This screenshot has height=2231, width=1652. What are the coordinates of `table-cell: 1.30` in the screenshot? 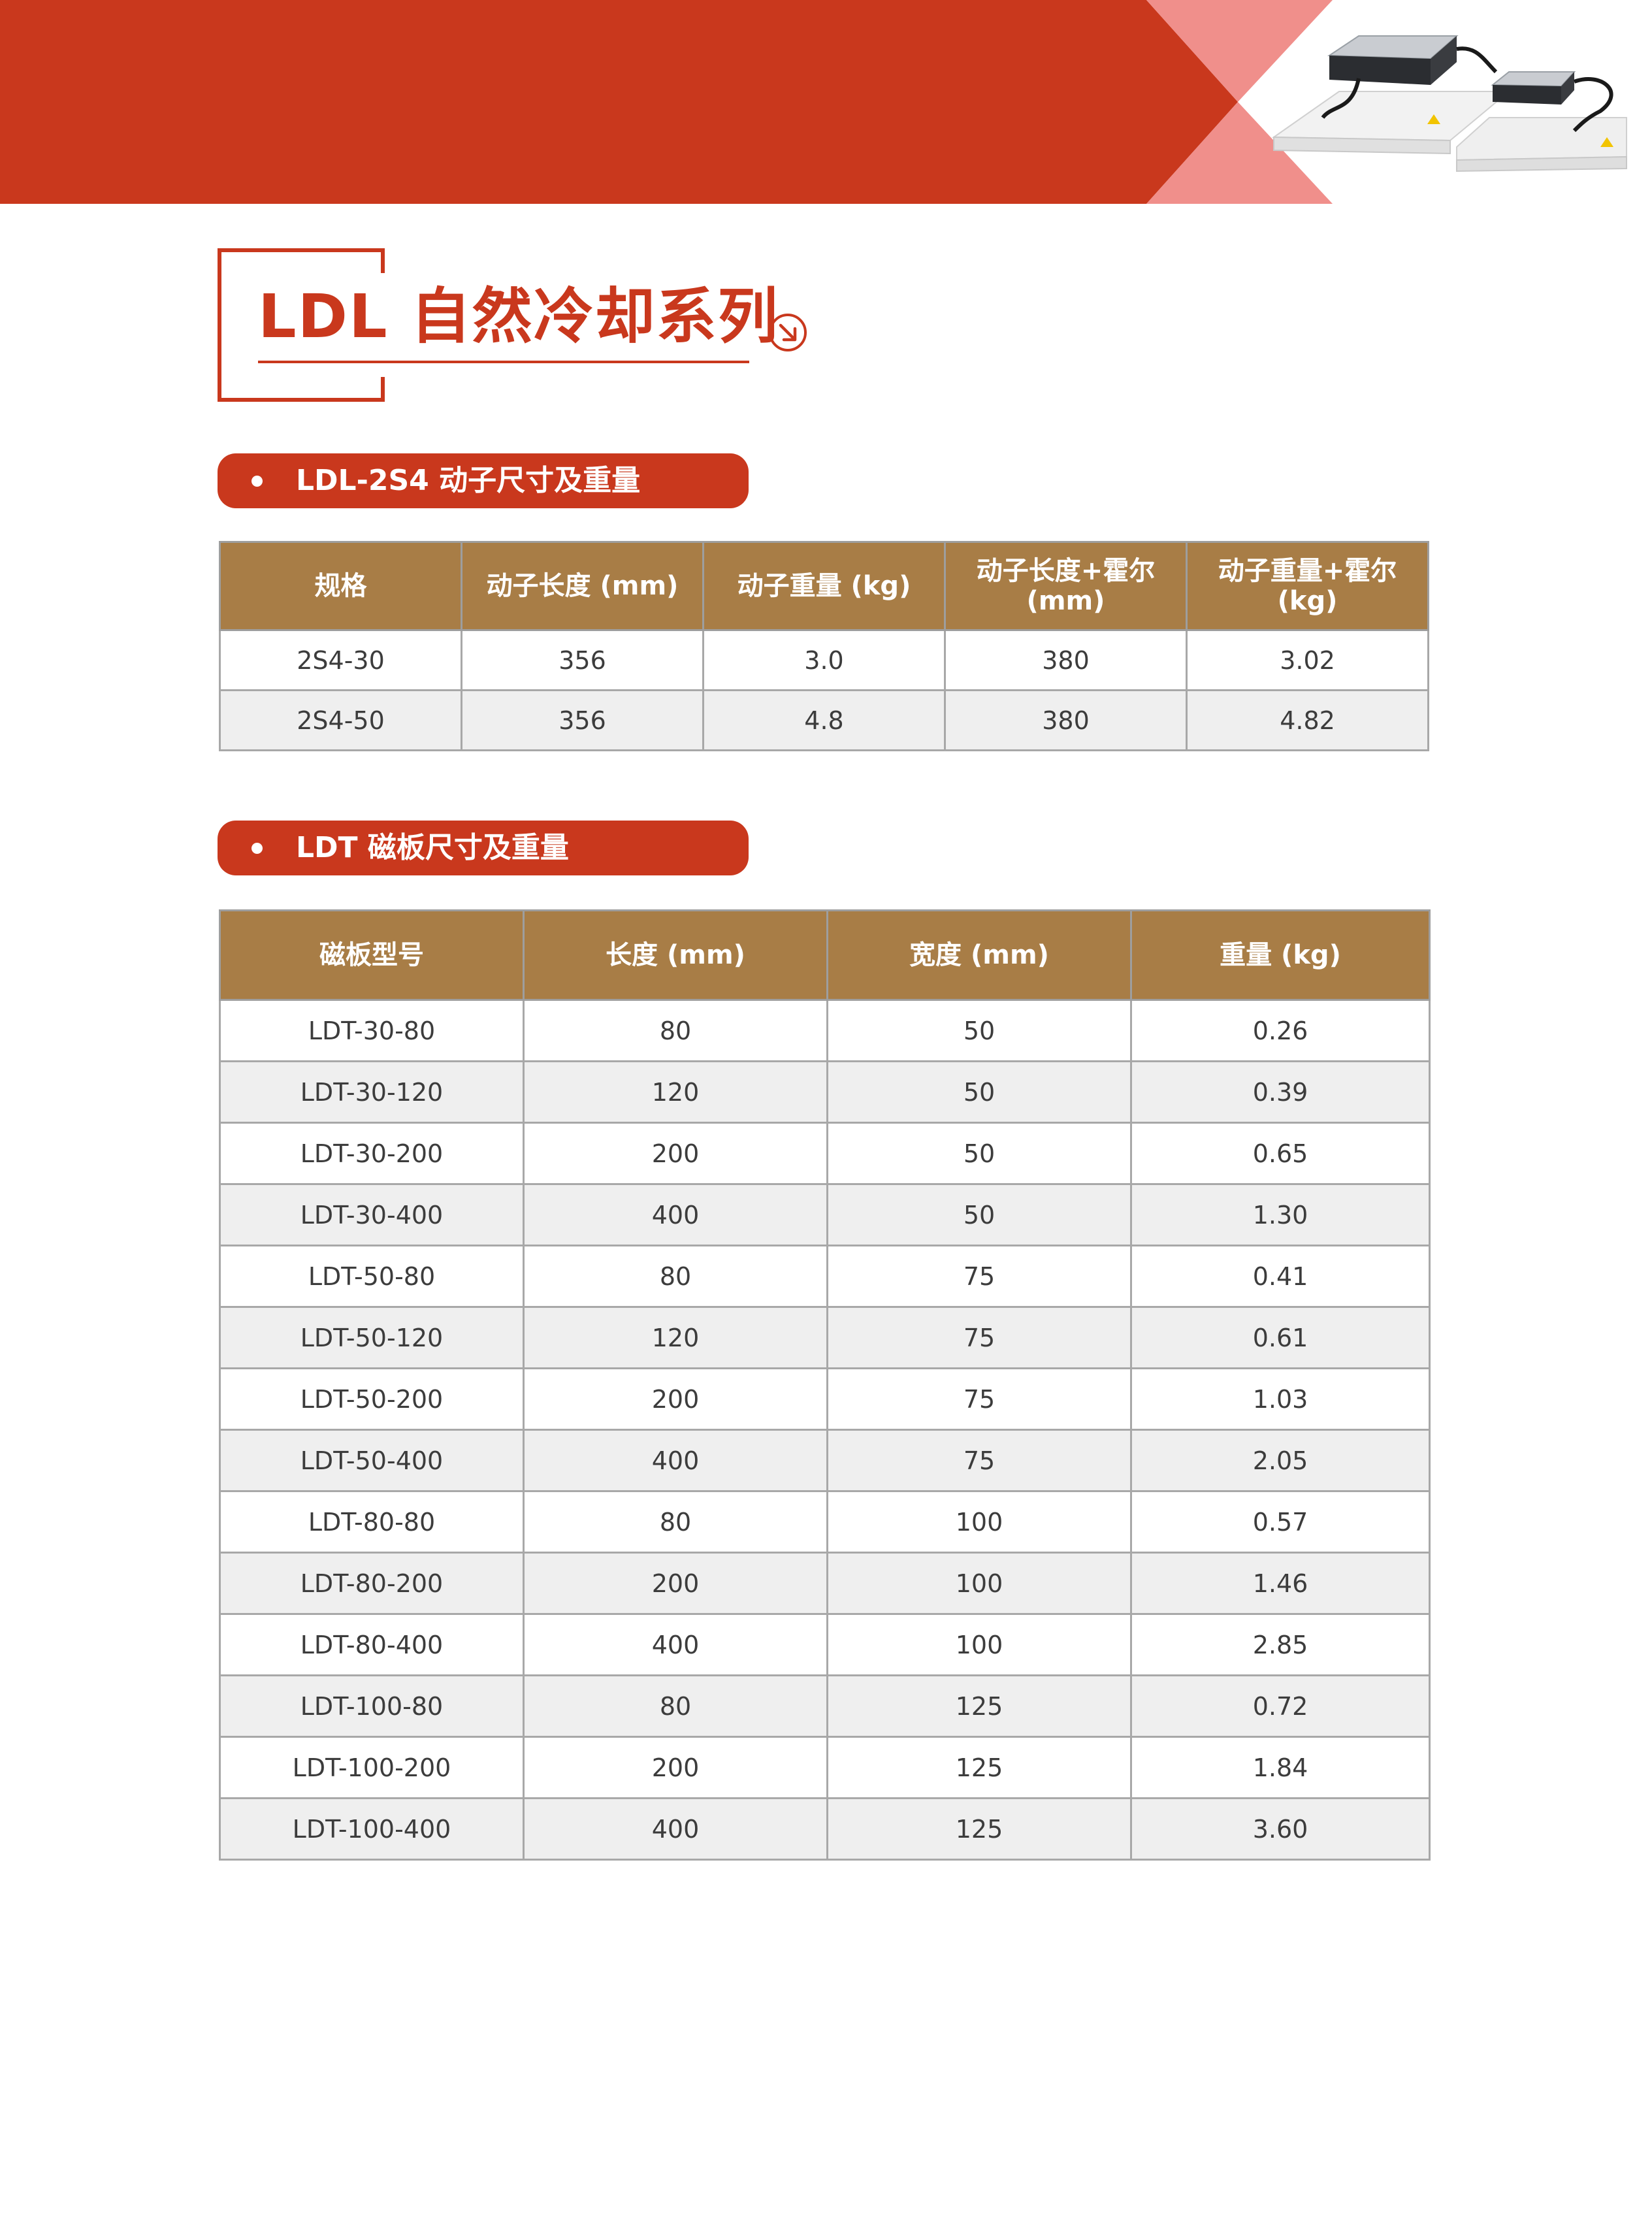 It's located at (1280, 1214).